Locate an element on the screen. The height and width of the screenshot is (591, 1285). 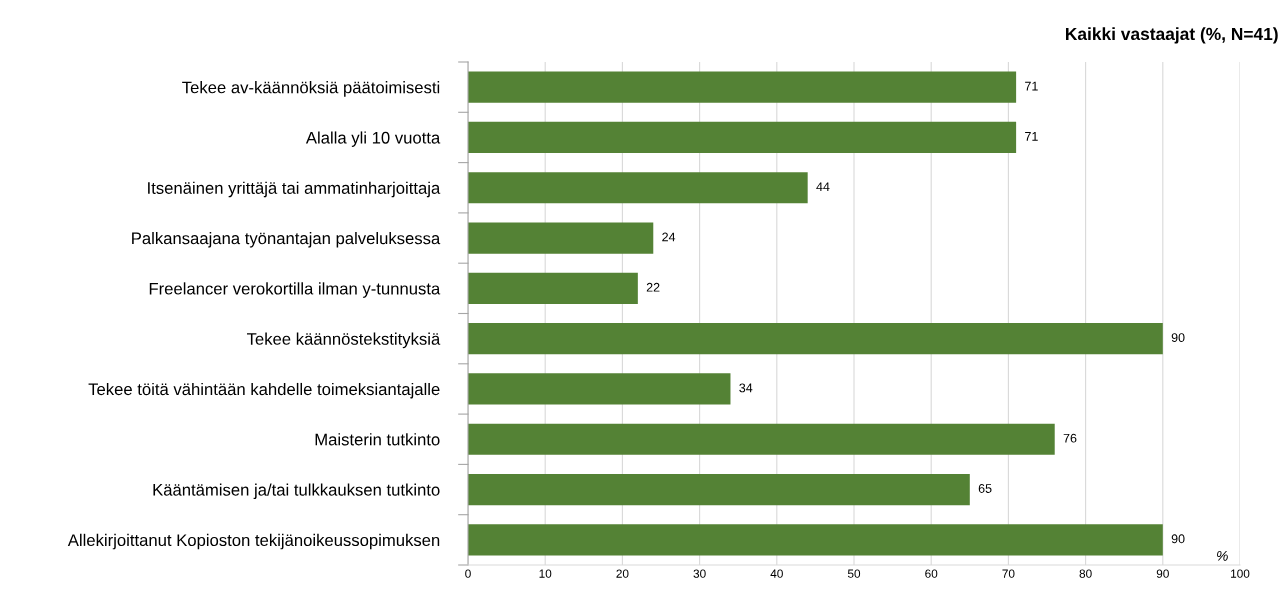
x-tick-label: 10 is located at coordinates (545, 573).